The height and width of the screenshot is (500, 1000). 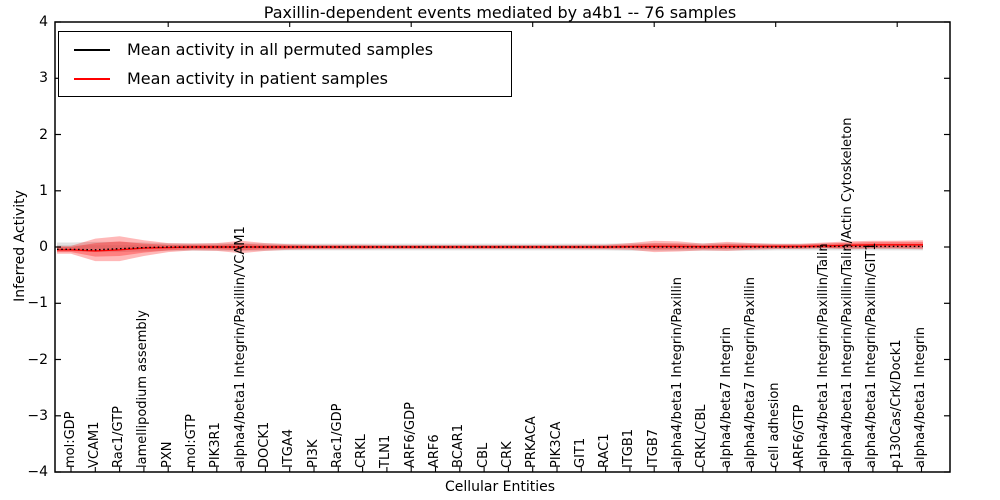 What do you see at coordinates (143, 389) in the screenshot?
I see `x-tick-label: lamellipodium assembly` at bounding box center [143, 389].